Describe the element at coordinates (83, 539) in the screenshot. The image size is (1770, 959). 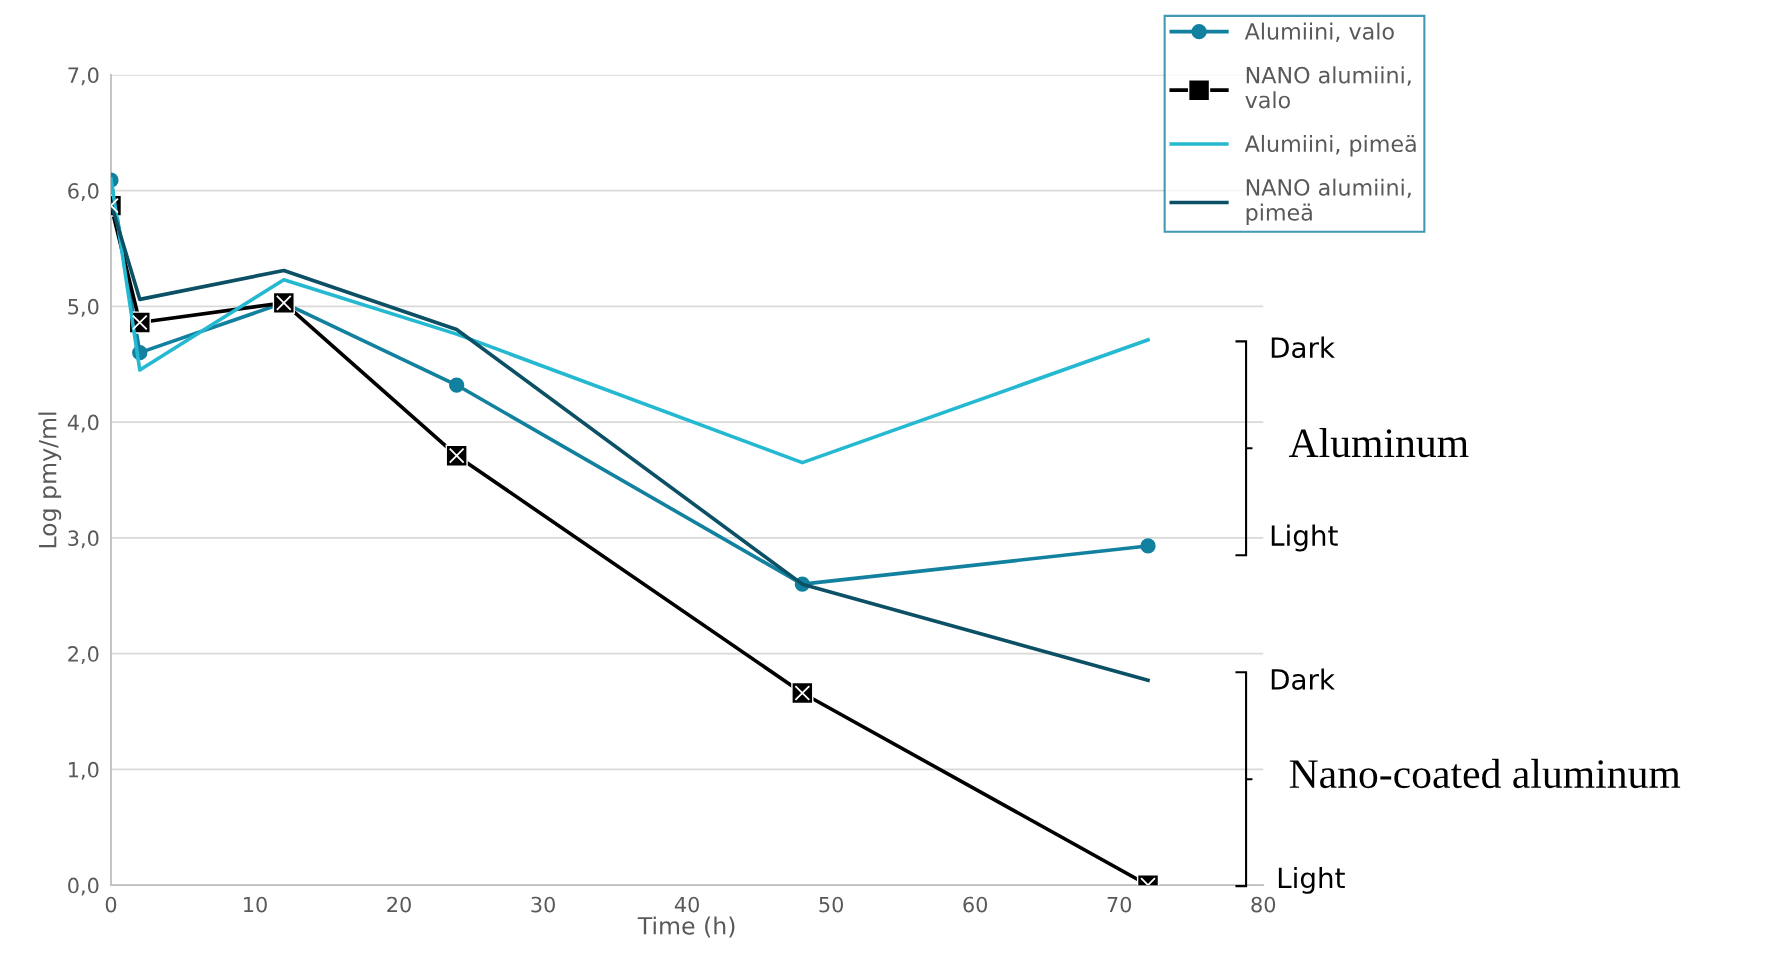
I see `y-tick-label: 3,0` at that location.